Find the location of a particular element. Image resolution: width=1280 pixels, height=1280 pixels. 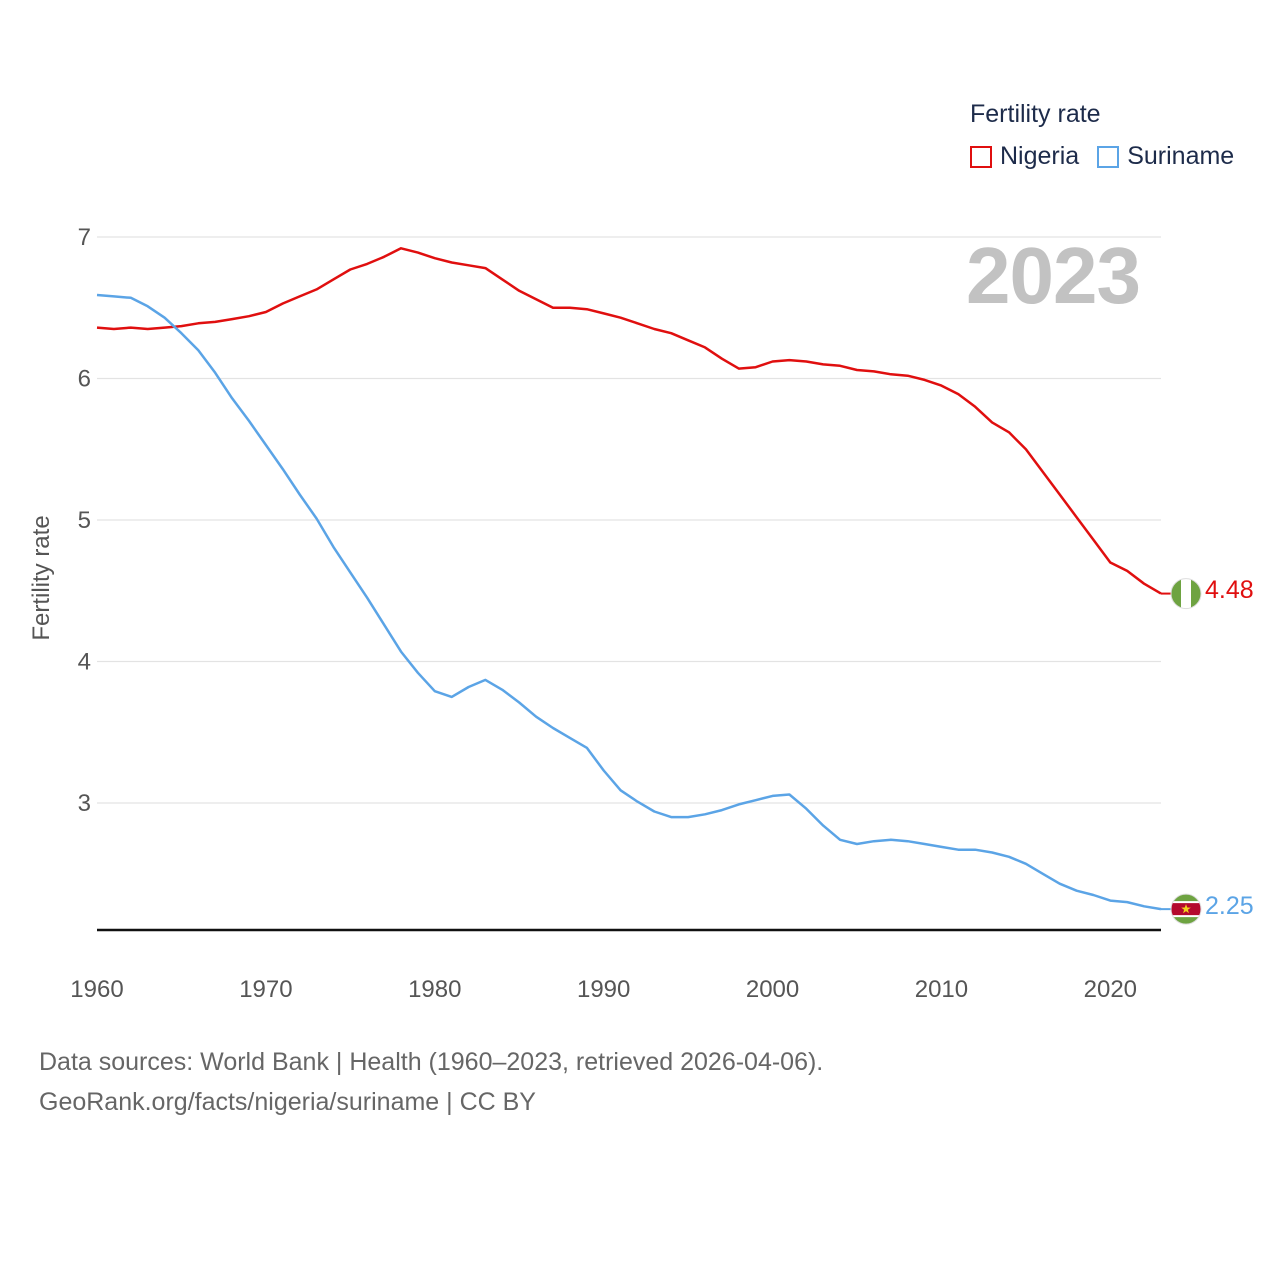

legend: Nigeria Suriname is located at coordinates (1111, 156).